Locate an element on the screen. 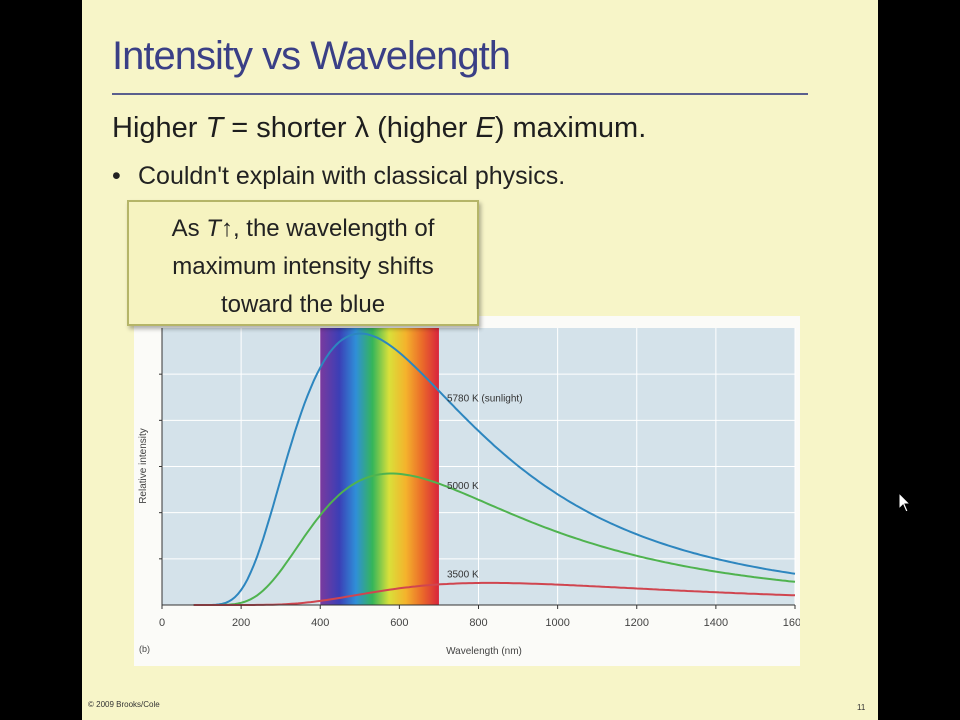  series-label-2: 5000 K is located at coordinates (463, 486).